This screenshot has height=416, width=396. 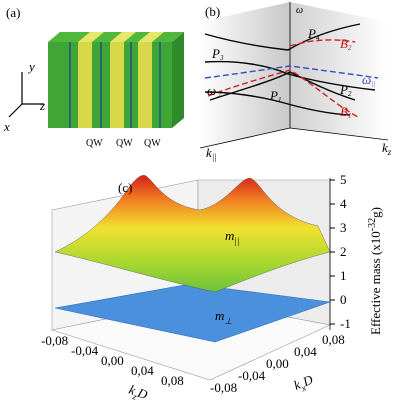 I want to click on z-tick-label: 2, so click(x=343, y=251).